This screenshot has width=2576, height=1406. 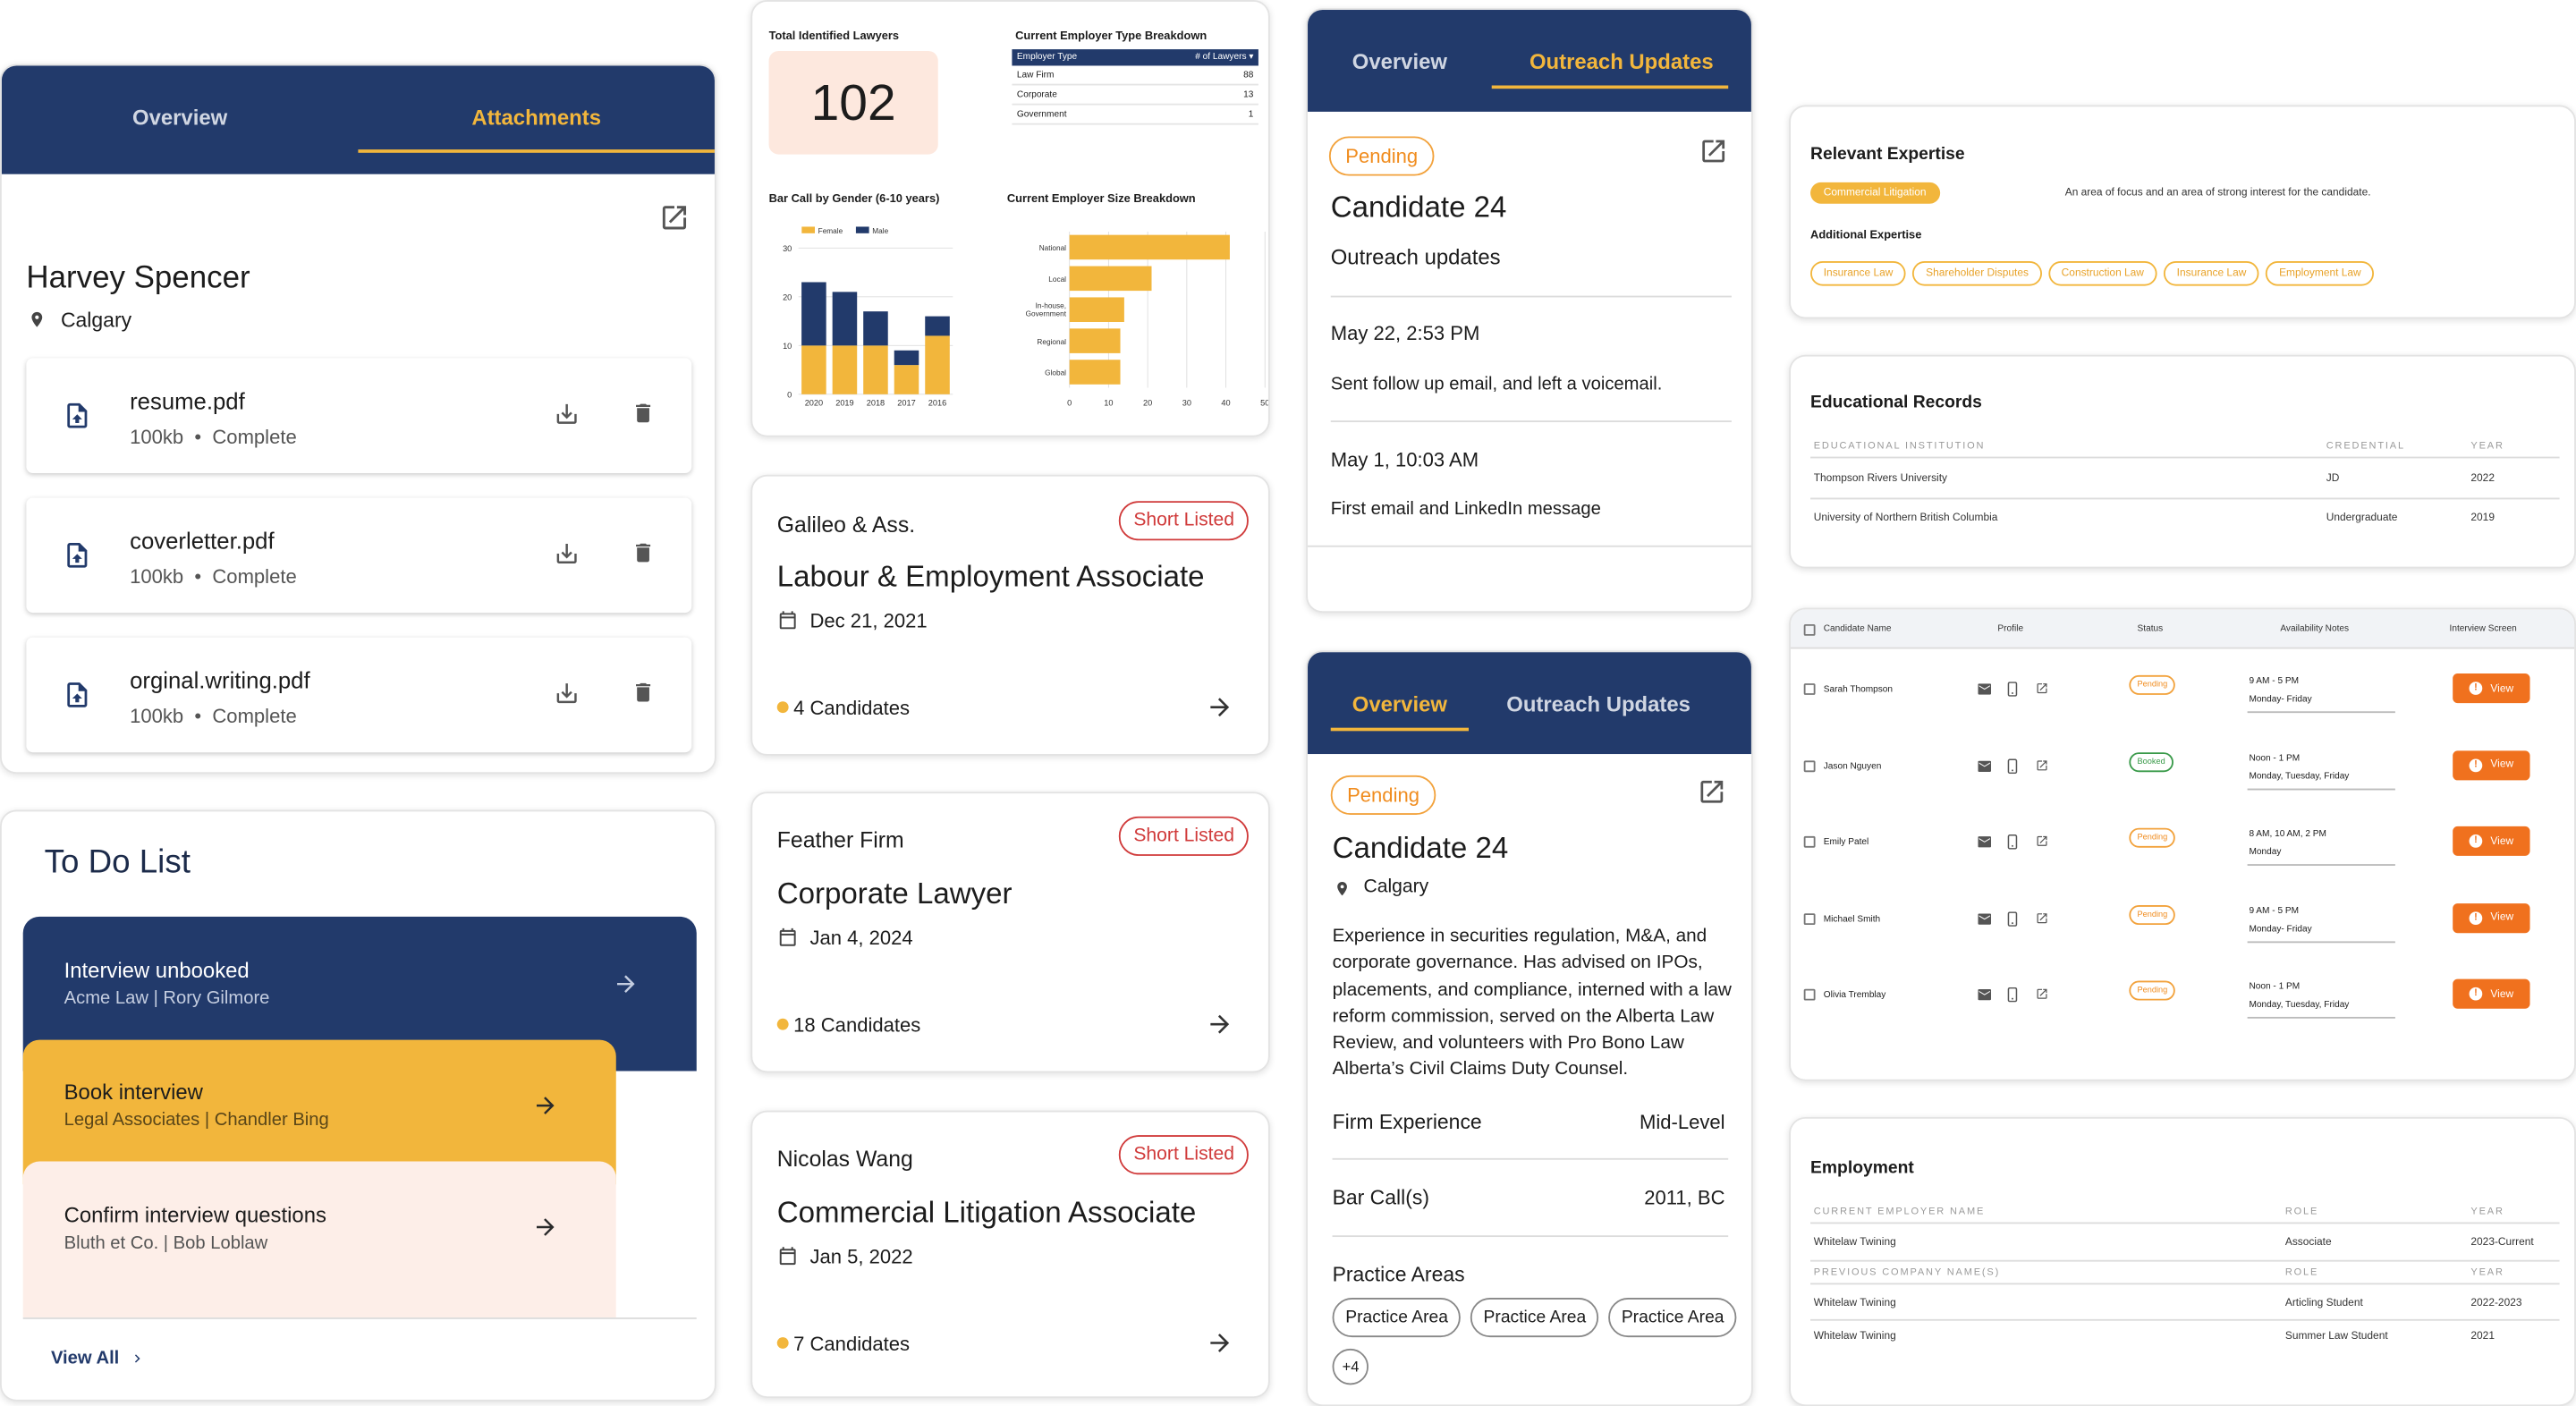 What do you see at coordinates (868, 317) in the screenshot?
I see `gender-bar-chart: Female Male 0 10 20 30 2020 2019 2018 2017 2016` at bounding box center [868, 317].